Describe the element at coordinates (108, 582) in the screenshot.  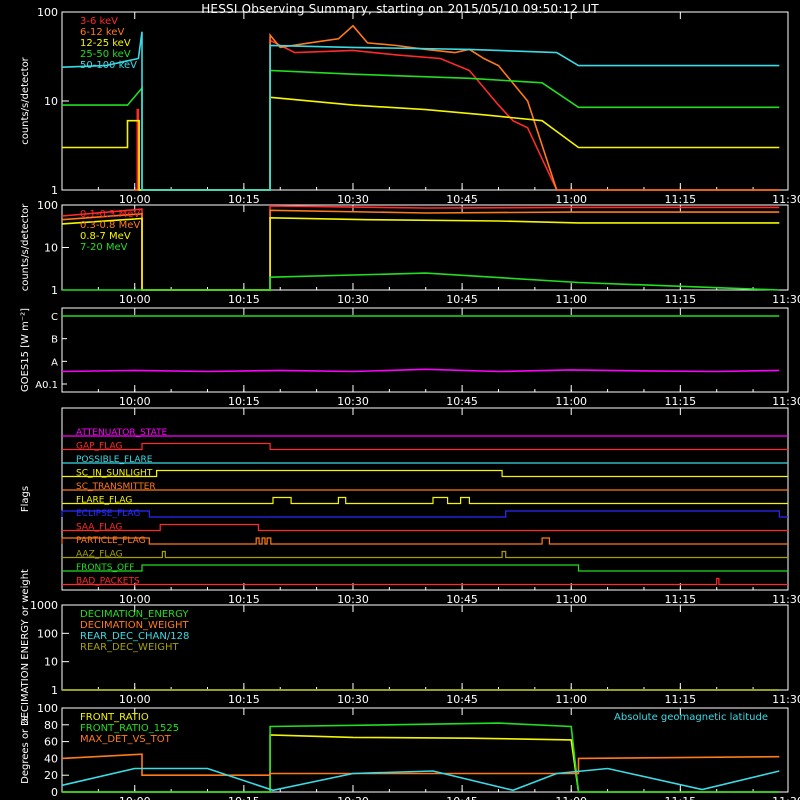
I see `flag-label: BAD_PACKETS` at that location.